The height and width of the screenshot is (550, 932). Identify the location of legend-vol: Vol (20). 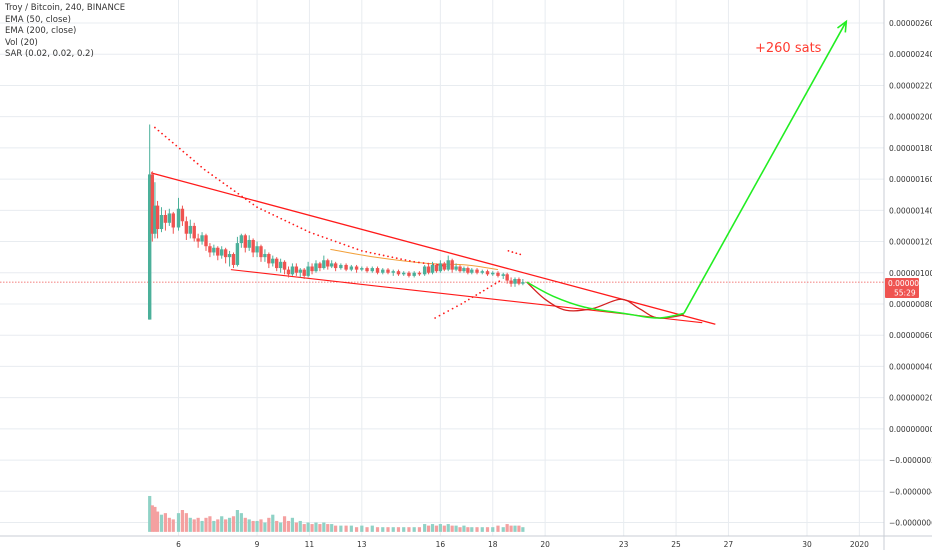
(21, 42).